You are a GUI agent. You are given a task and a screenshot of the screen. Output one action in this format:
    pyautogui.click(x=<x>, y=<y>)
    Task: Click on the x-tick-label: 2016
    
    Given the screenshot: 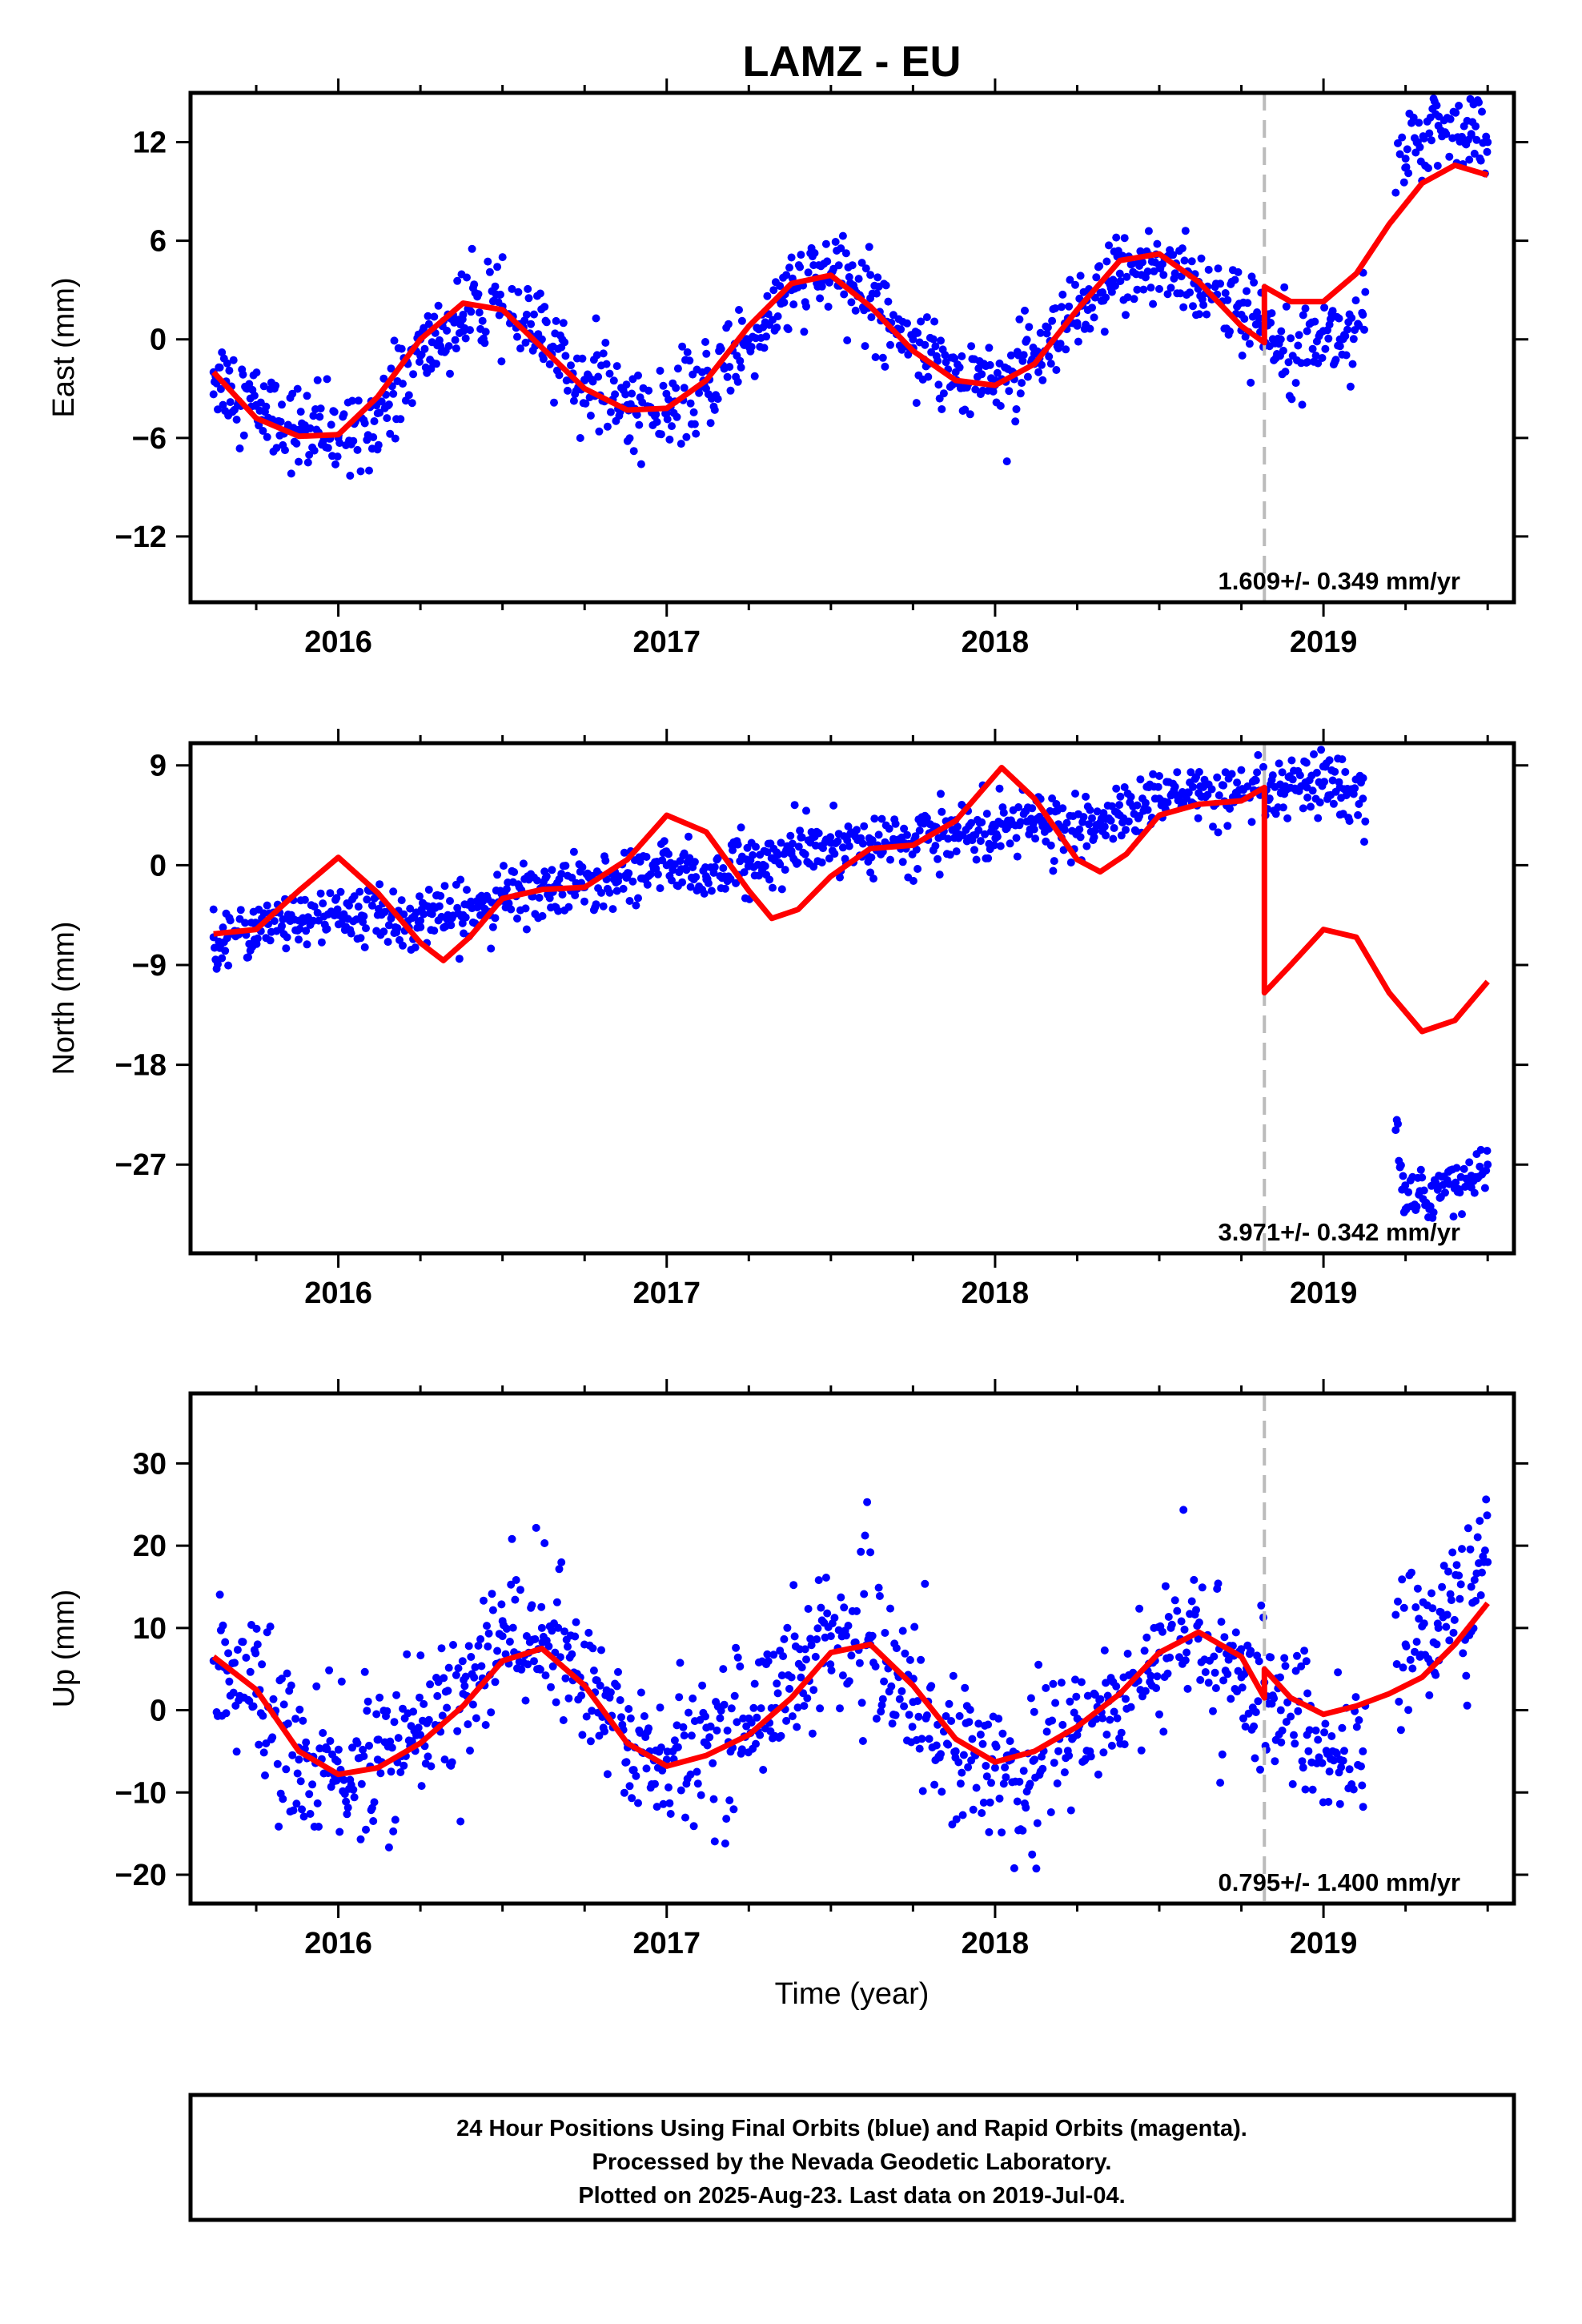 What is the action you would take?
    pyautogui.click(x=338, y=1294)
    